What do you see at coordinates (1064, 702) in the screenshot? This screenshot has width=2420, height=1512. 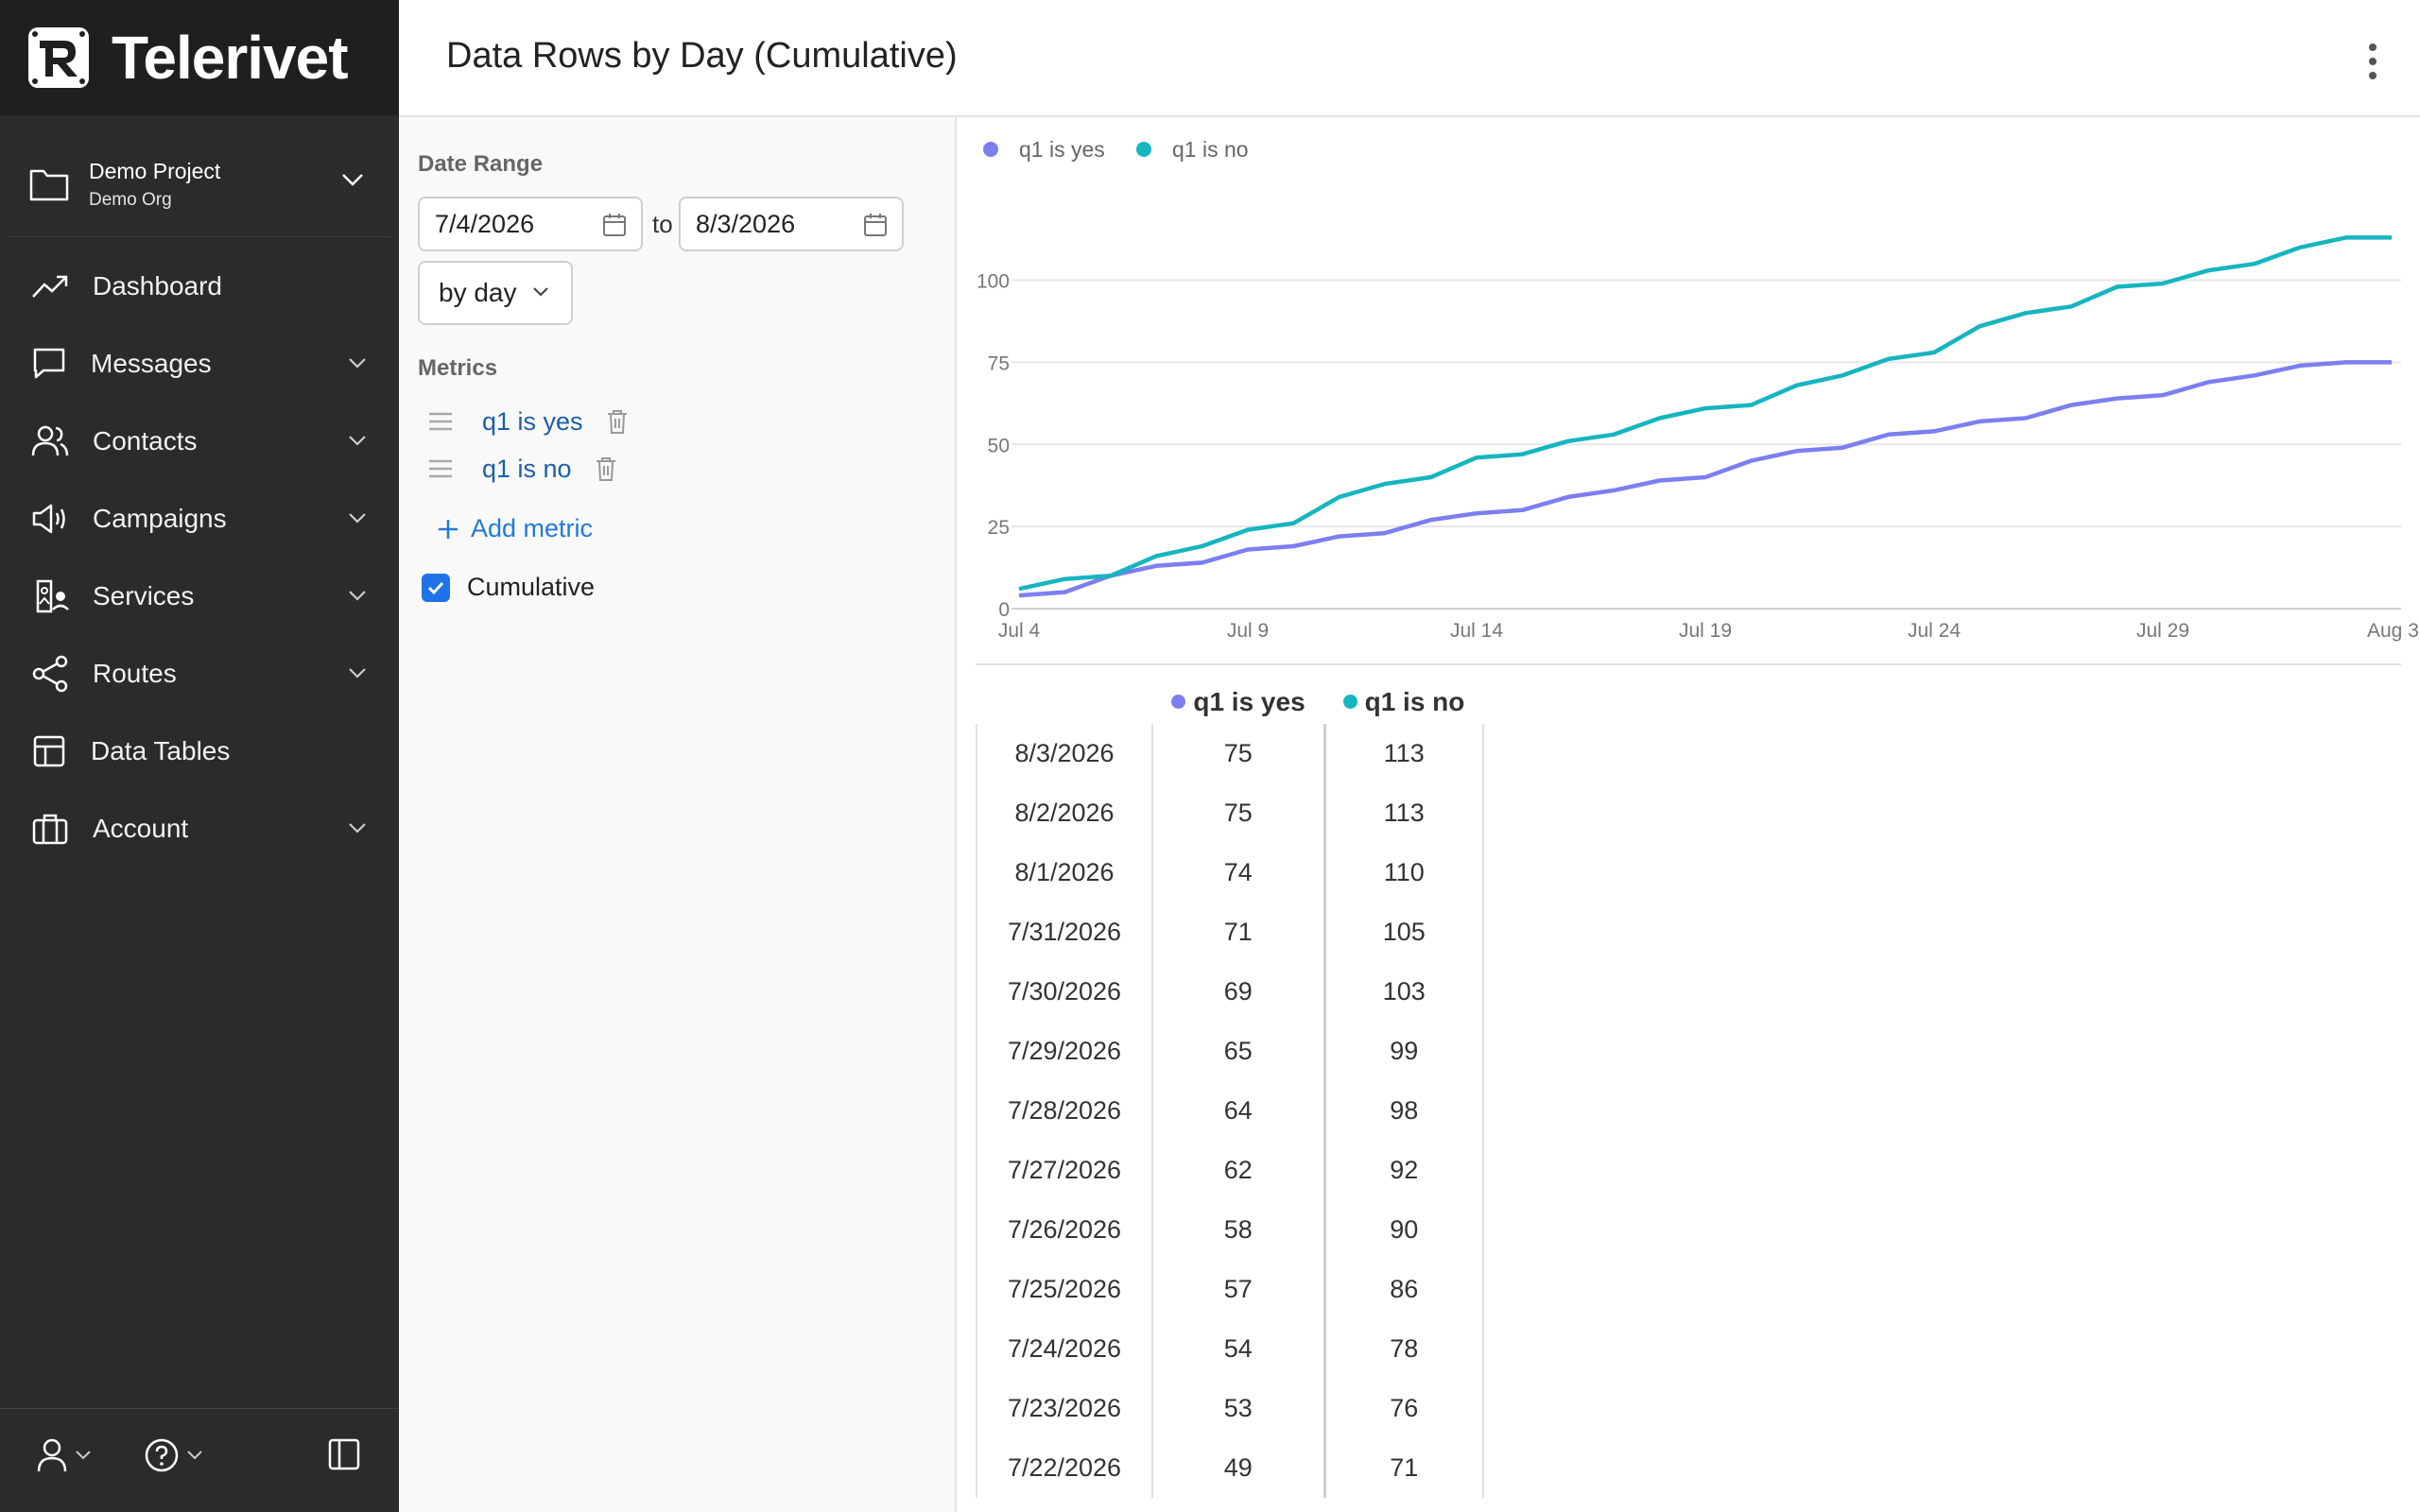 I see `date-column-header` at bounding box center [1064, 702].